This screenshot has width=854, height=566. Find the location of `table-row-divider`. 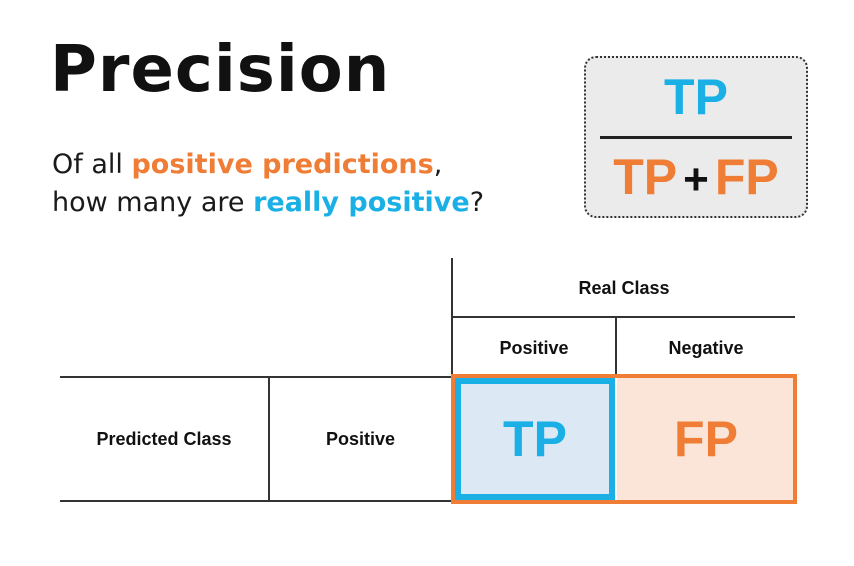

table-row-divider is located at coordinates (269, 439).